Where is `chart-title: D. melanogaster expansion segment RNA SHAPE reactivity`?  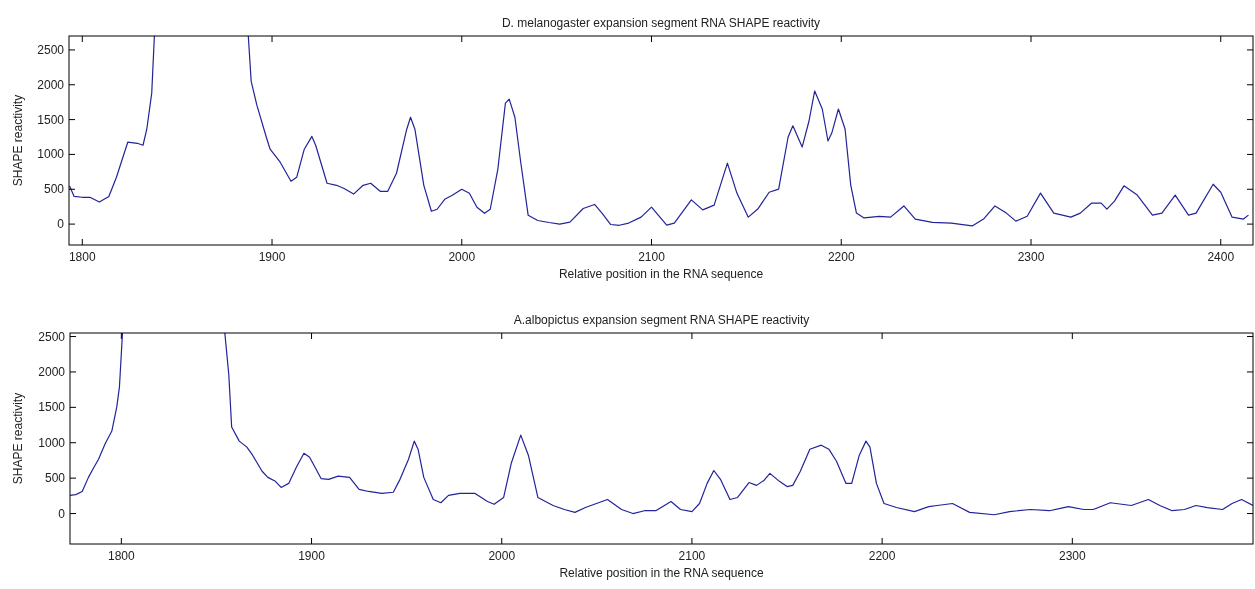
chart-title: D. melanogaster expansion segment RNA SHAPE reactivity is located at coordinates (661, 23).